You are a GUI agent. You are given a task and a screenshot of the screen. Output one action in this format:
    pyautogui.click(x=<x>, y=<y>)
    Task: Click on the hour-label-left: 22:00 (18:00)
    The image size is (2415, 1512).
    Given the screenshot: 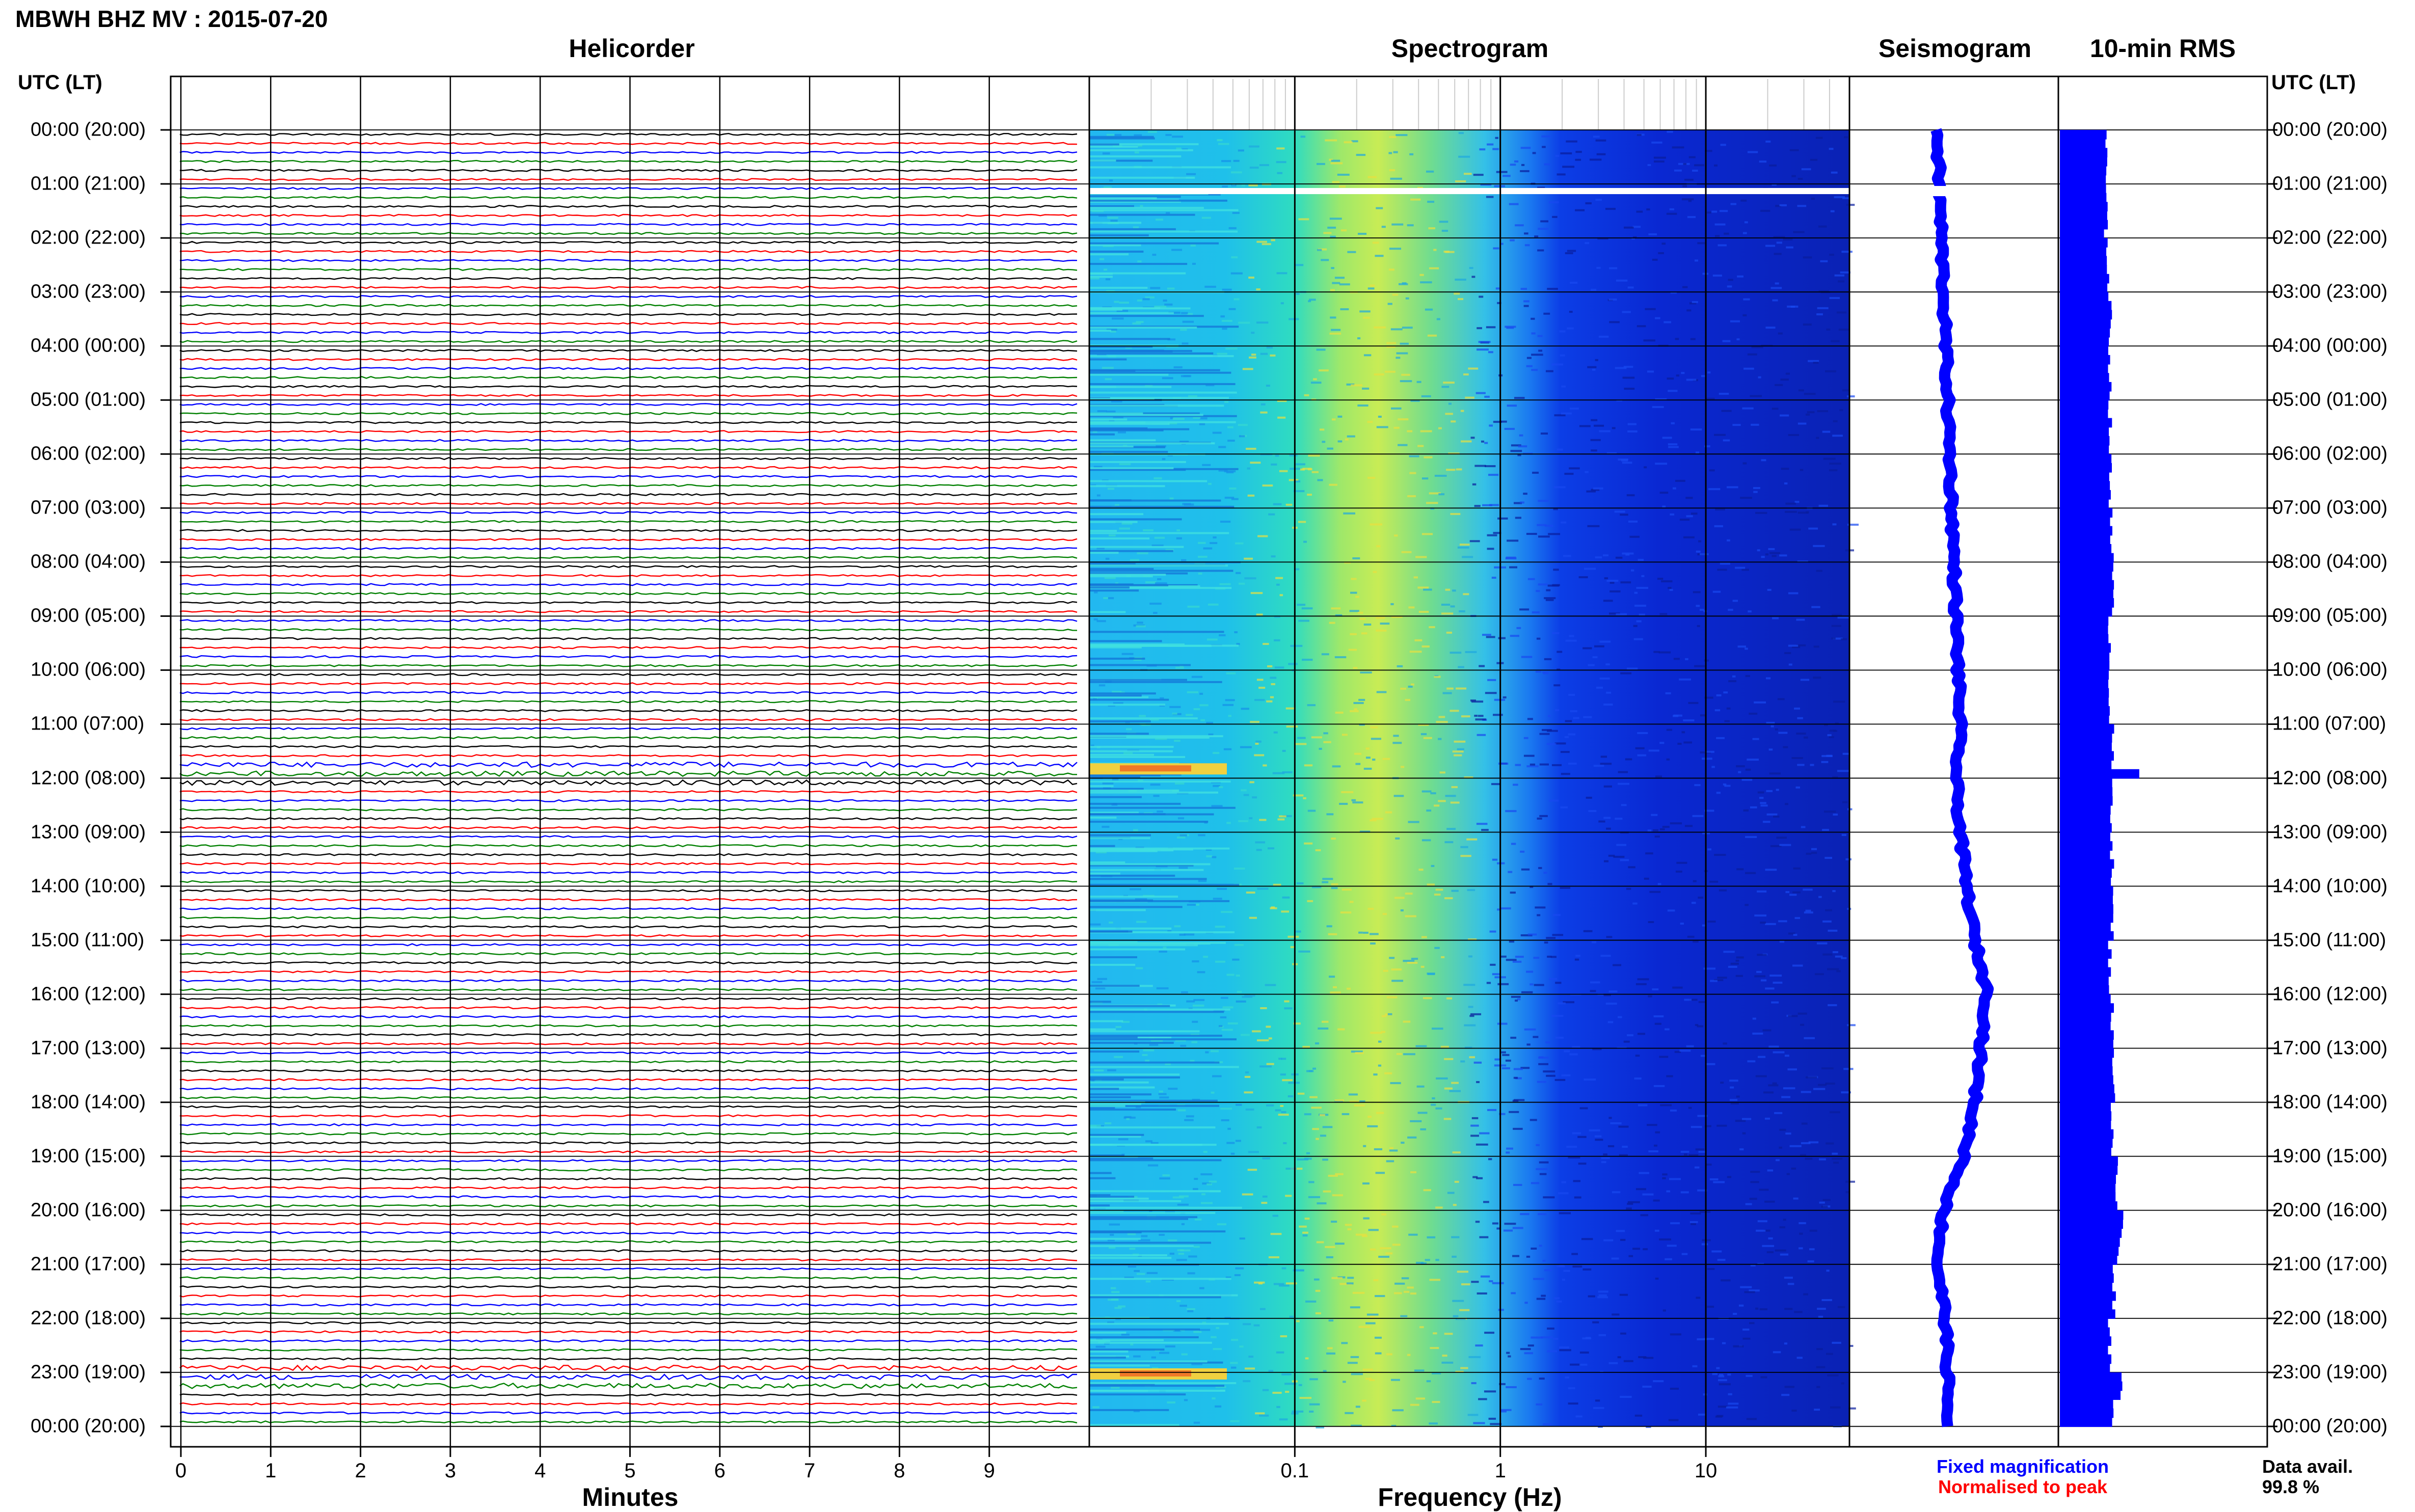 What is the action you would take?
    pyautogui.click(x=89, y=1318)
    